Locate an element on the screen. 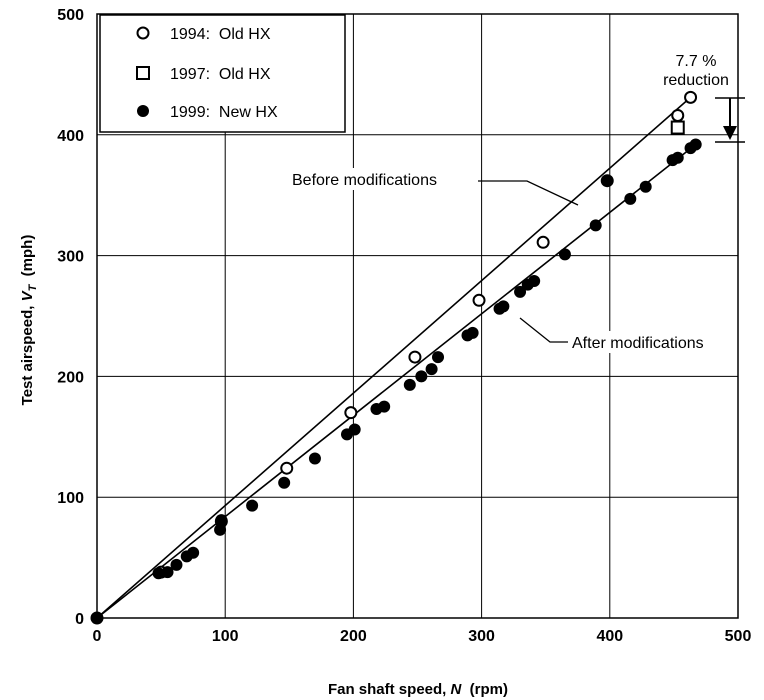 The height and width of the screenshot is (700, 764). y-tick-labels: 0 100 200 300 400 500 is located at coordinates (70, 317).